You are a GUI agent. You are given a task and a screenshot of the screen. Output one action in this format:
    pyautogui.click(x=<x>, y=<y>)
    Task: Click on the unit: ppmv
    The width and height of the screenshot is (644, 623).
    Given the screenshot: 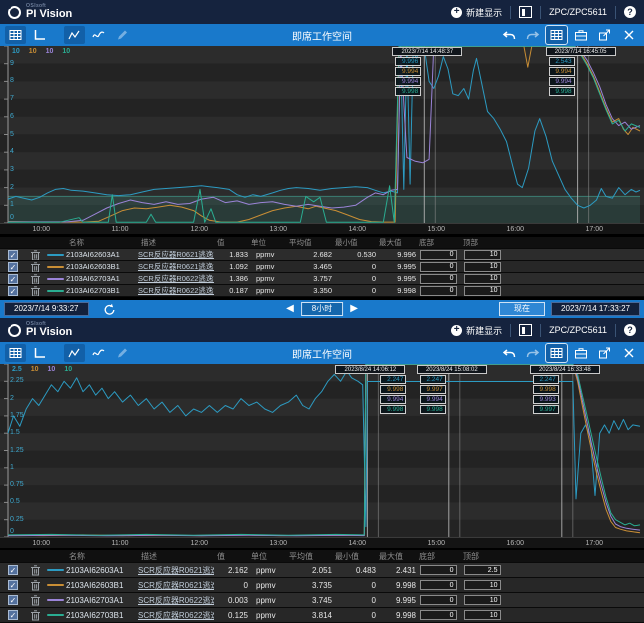 What is the action you would take?
    pyautogui.click(x=266, y=615)
    